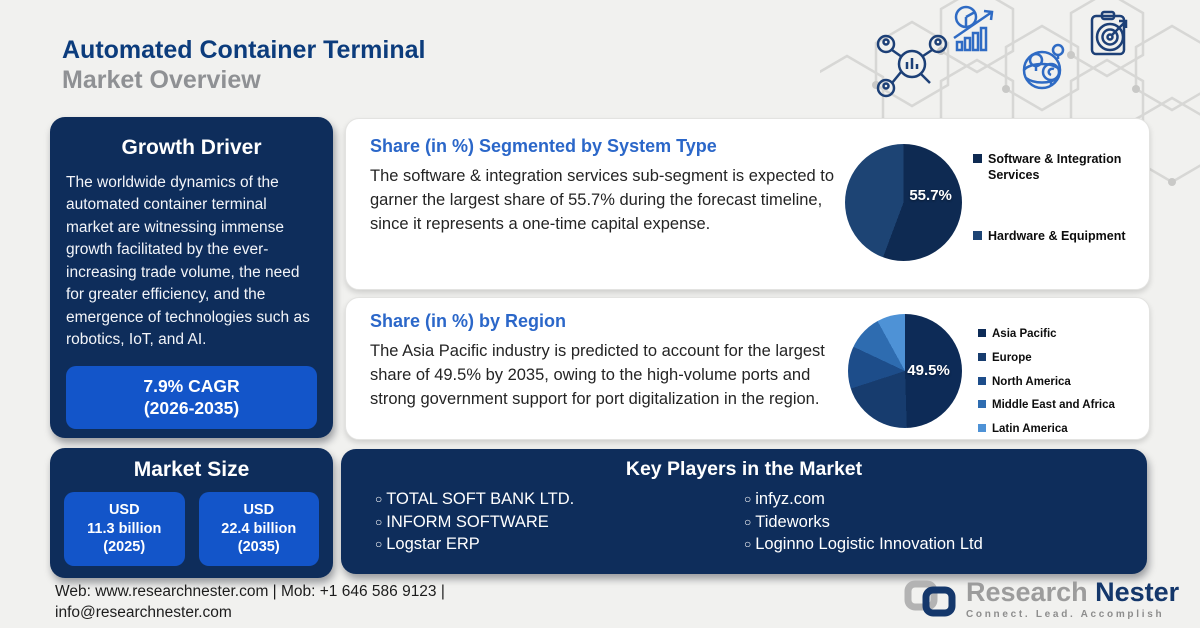  Describe the element at coordinates (124, 547) in the screenshot. I see `market-size-year: (2025)` at that location.